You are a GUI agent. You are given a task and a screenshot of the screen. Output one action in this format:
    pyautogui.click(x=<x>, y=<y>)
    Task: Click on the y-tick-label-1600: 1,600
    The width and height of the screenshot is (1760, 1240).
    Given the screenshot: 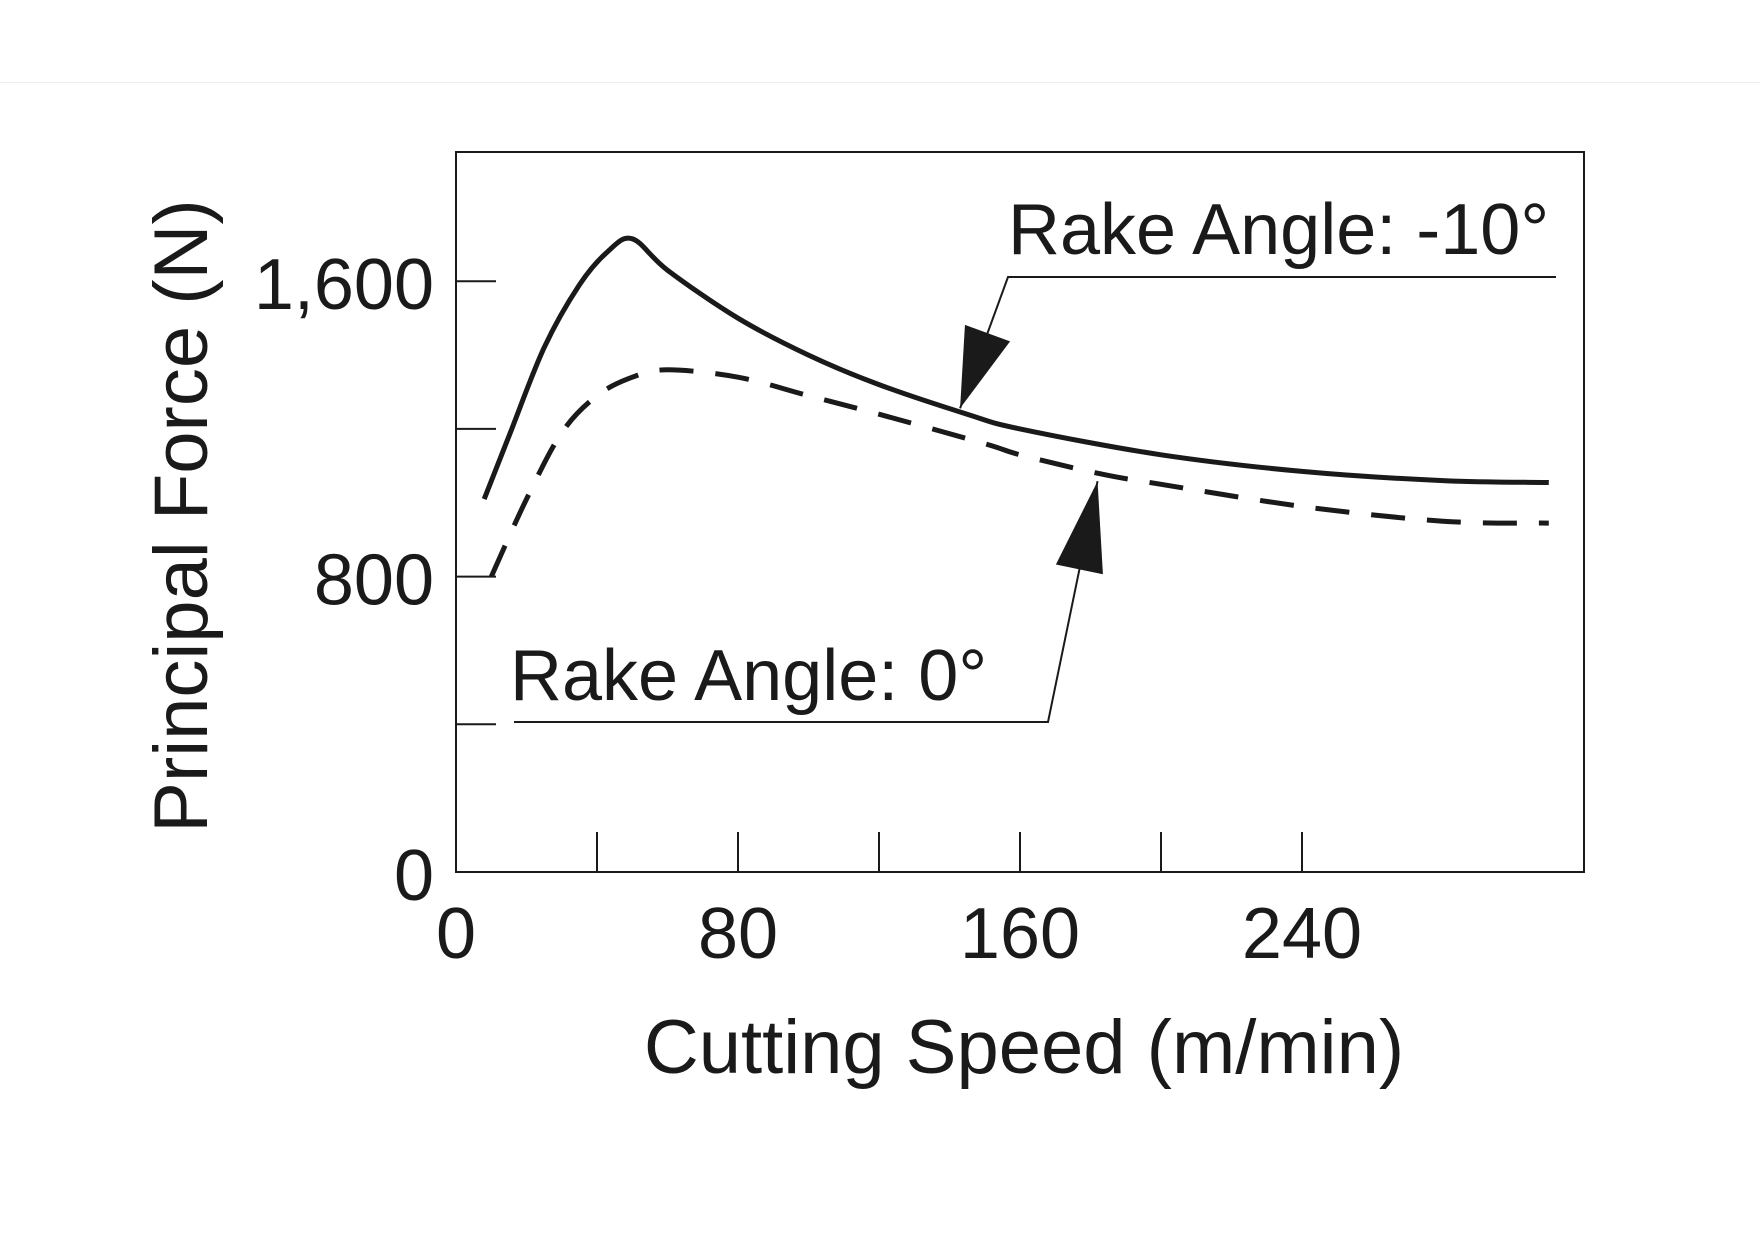 What is the action you would take?
    pyautogui.click(x=344, y=285)
    